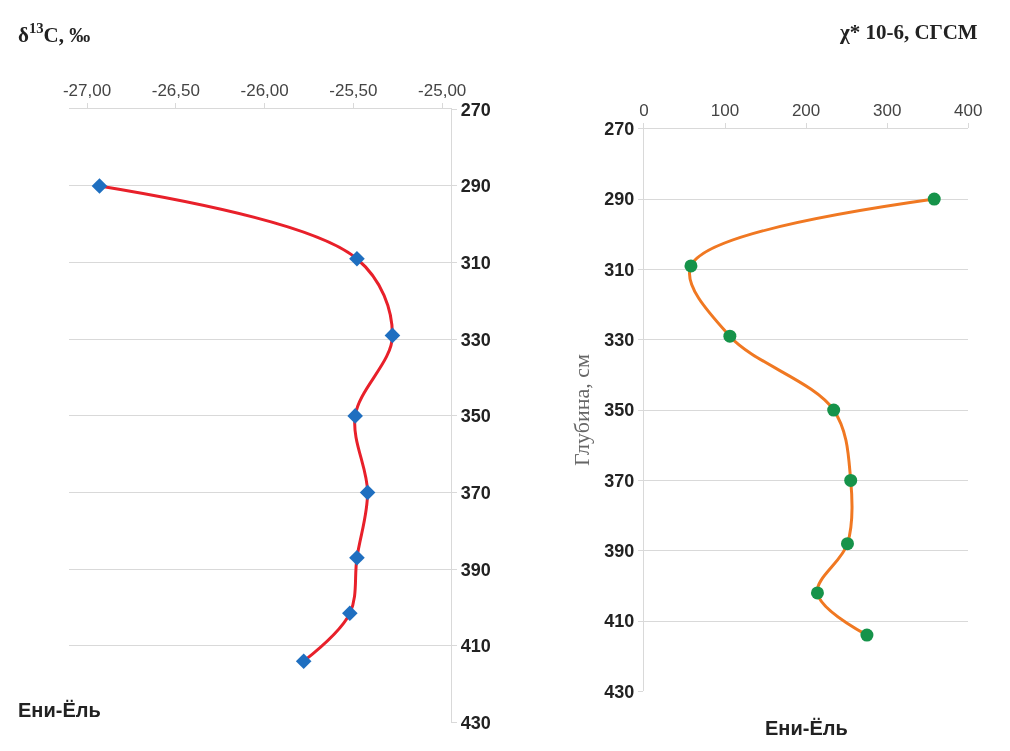 The image size is (1010, 751). Describe the element at coordinates (264, 91) in the screenshot. I see `x-tick-label: -26,00` at that location.